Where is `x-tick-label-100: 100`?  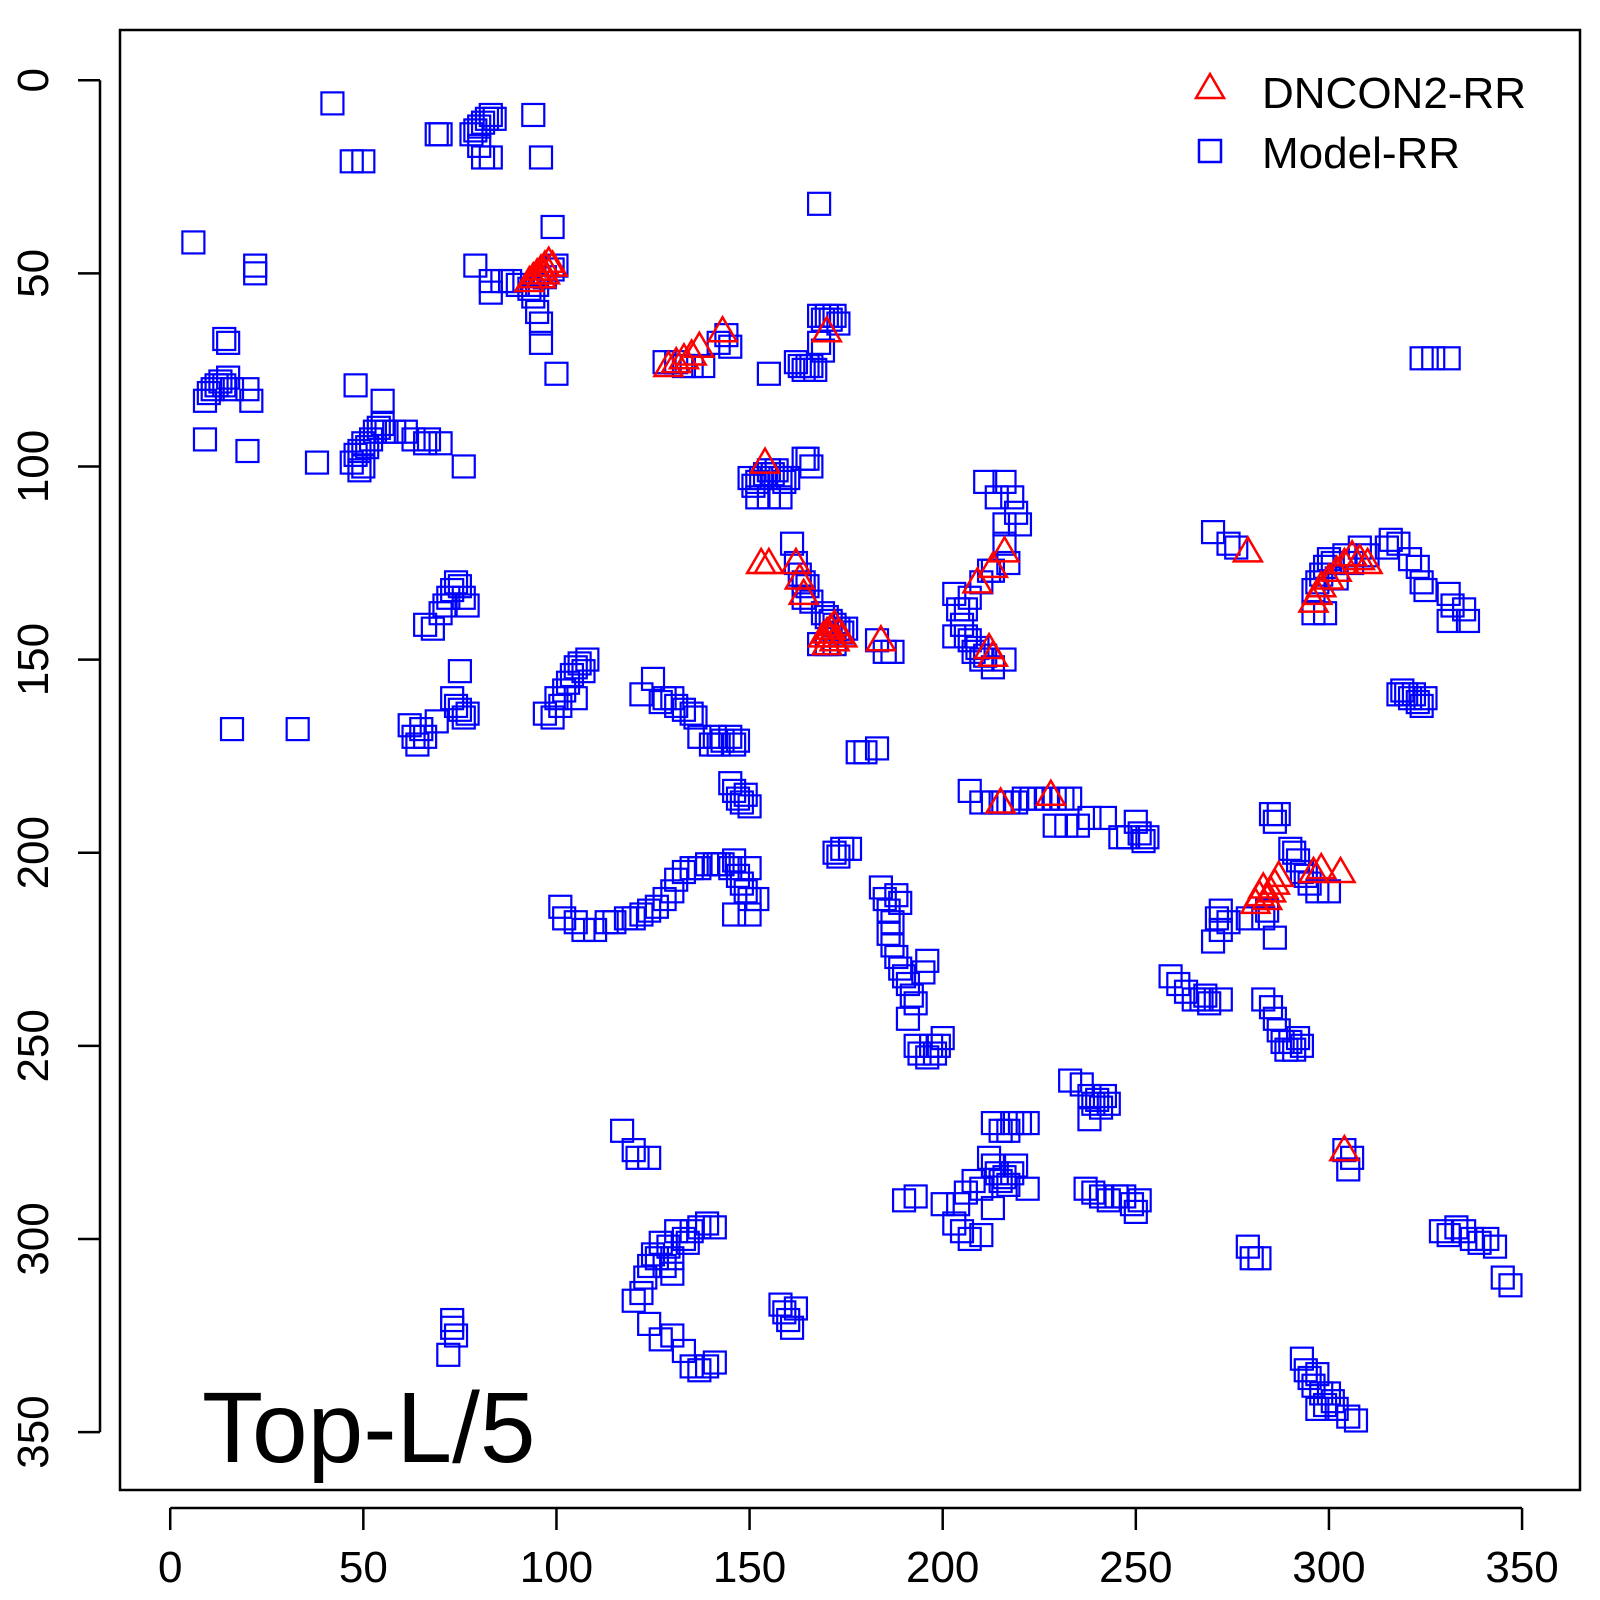
x-tick-label-100: 100 is located at coordinates (556, 1567).